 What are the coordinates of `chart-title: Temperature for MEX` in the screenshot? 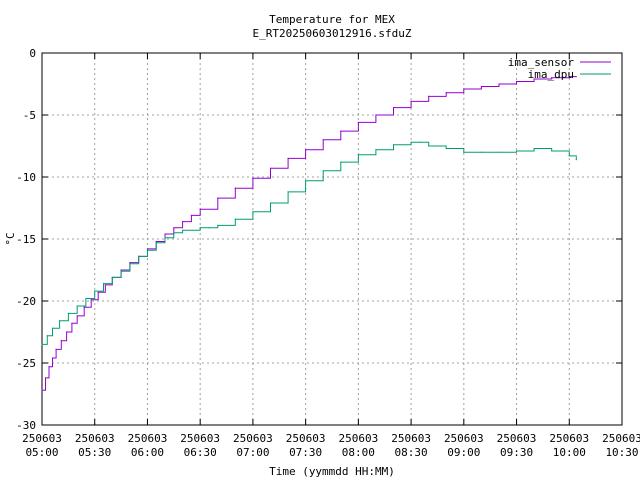 It's located at (332, 19).